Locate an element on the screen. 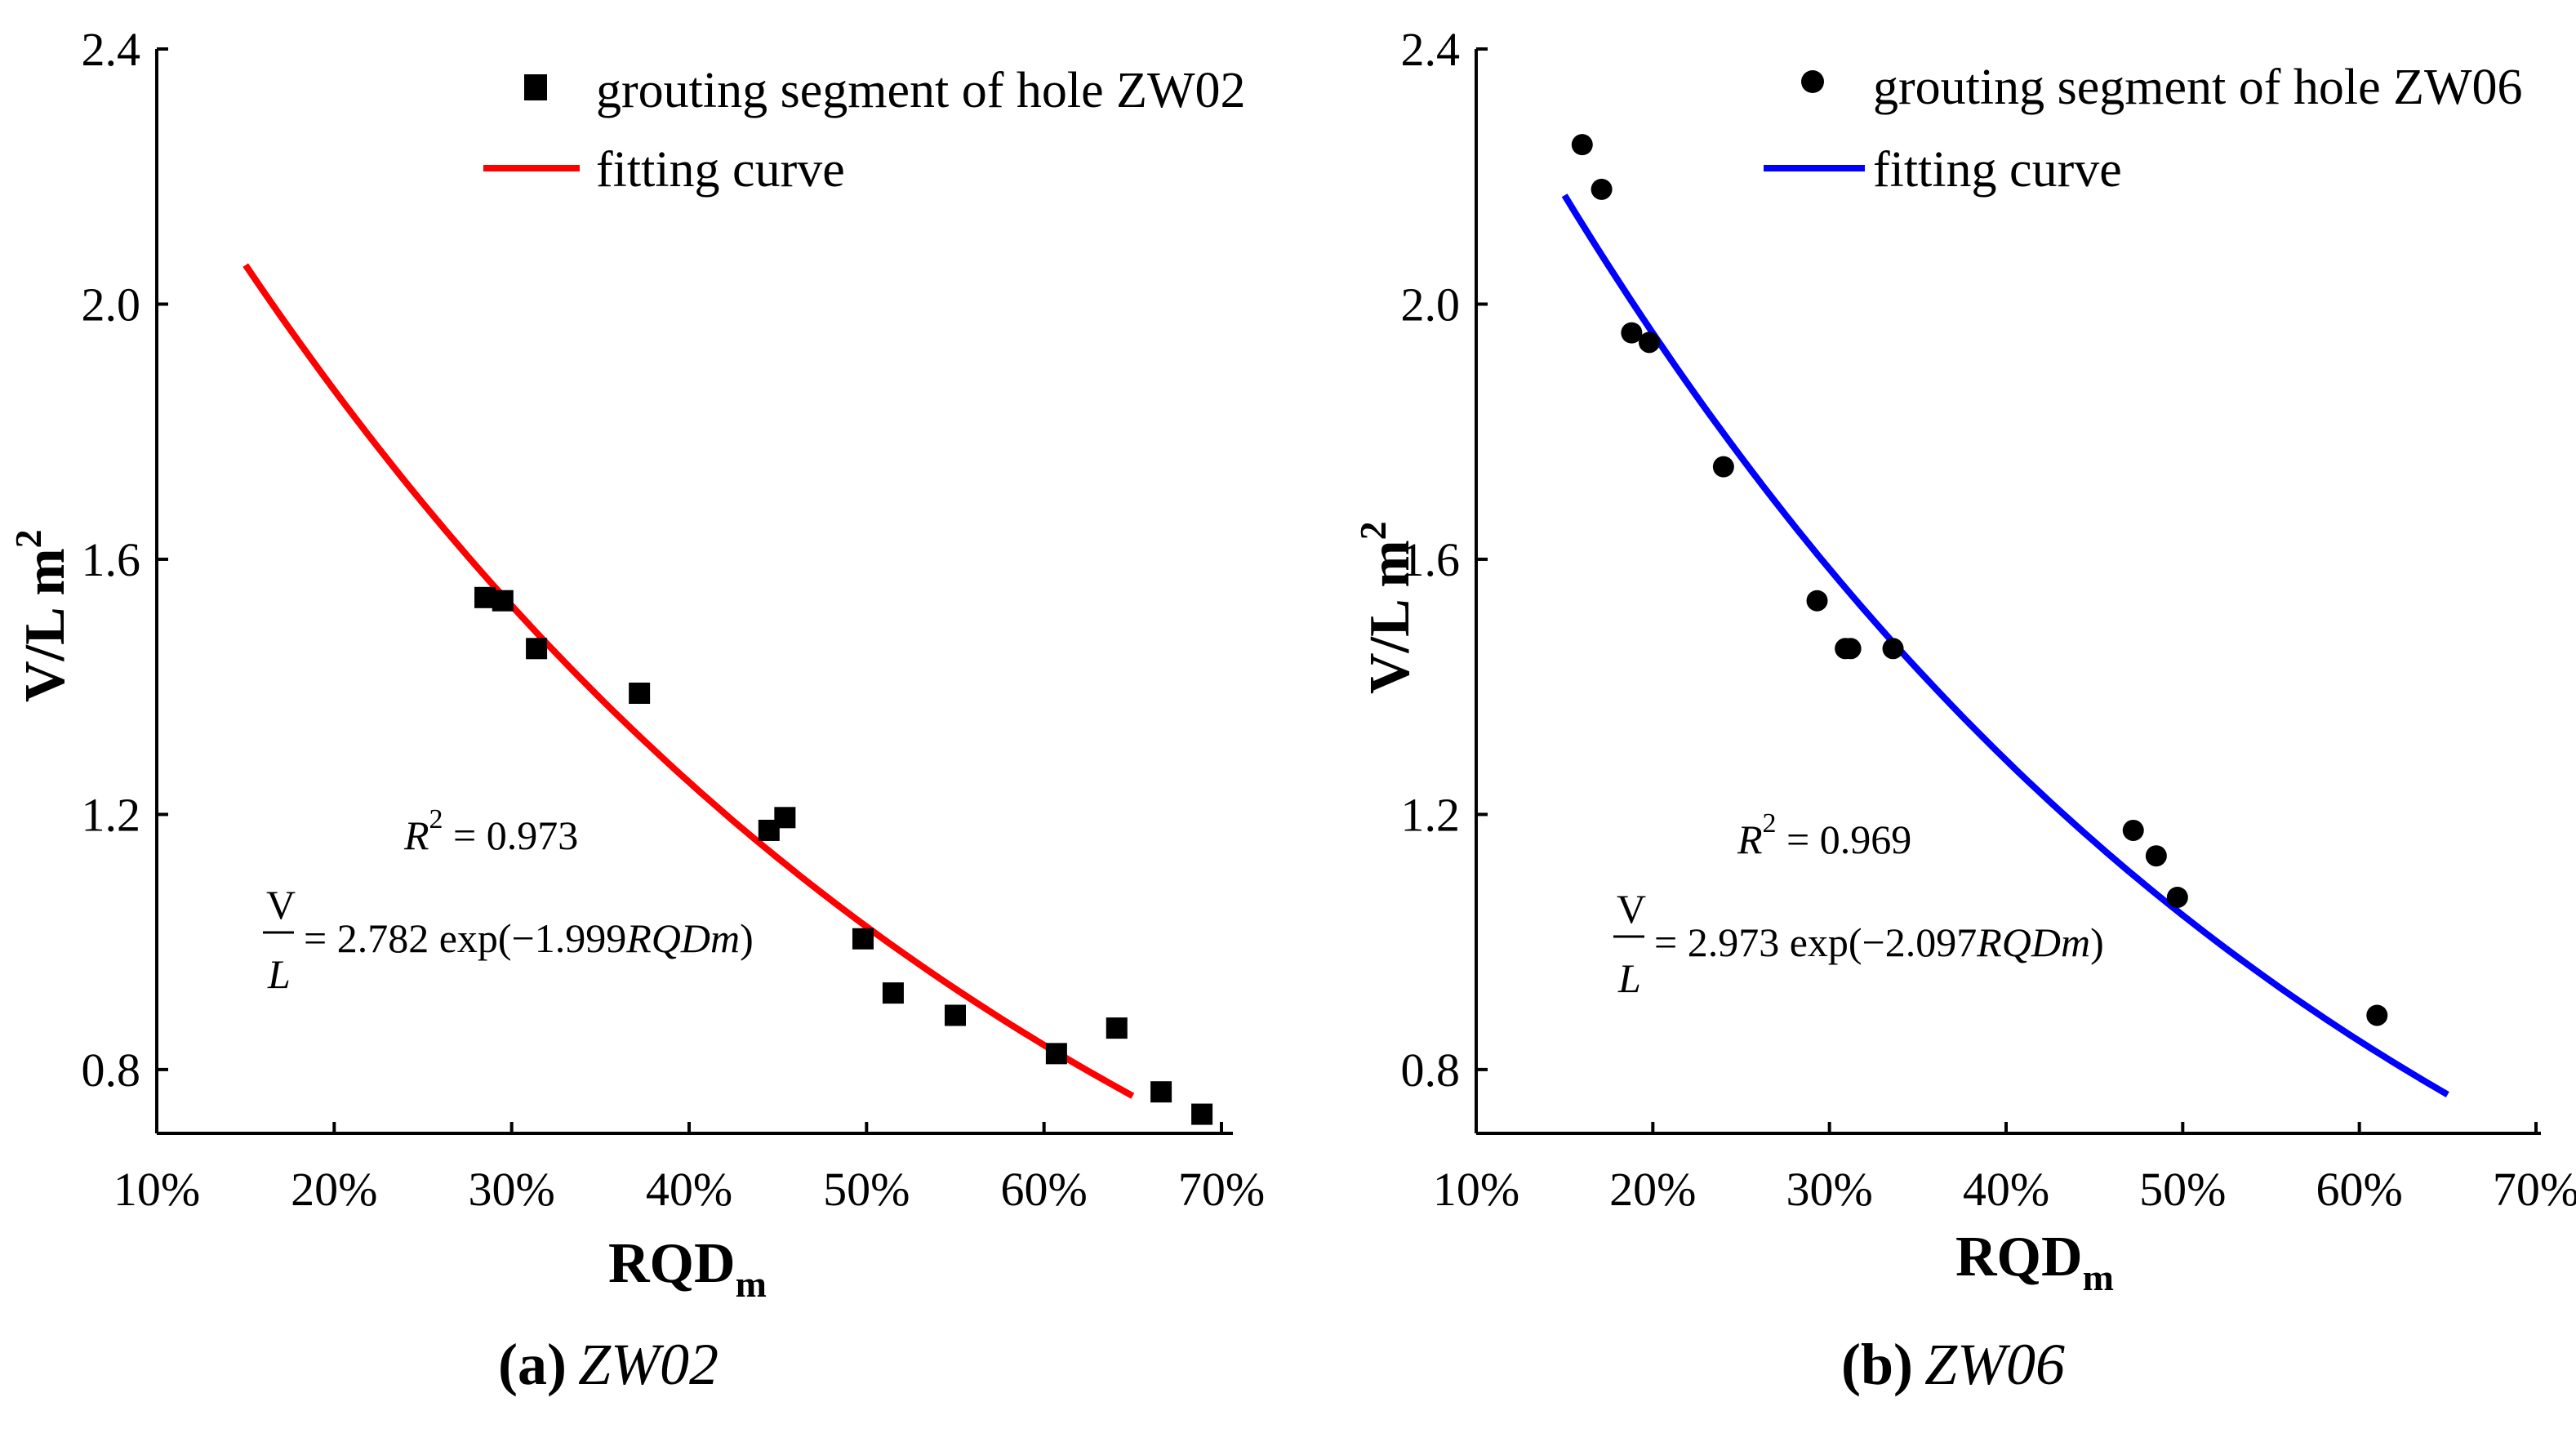 Image resolution: width=2576 pixels, height=1433 pixels. panel-b-caption: (b) ZW06 is located at coordinates (1953, 1364).